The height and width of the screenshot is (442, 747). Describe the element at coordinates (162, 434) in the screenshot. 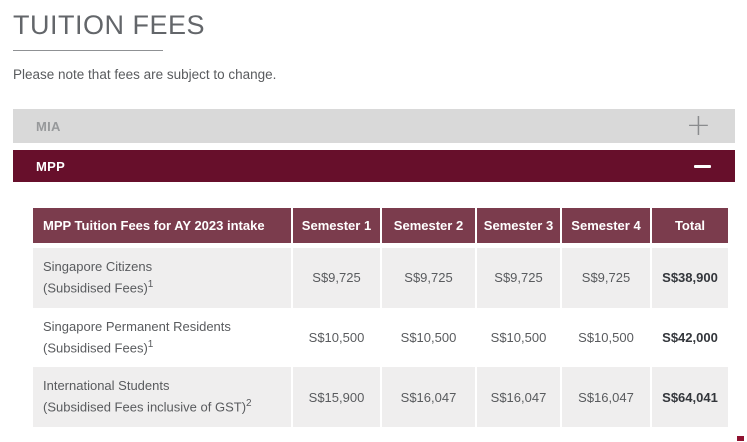

I see `fee-category-cell: Non-Subsidised Fees * (inclusive of GST)` at that location.